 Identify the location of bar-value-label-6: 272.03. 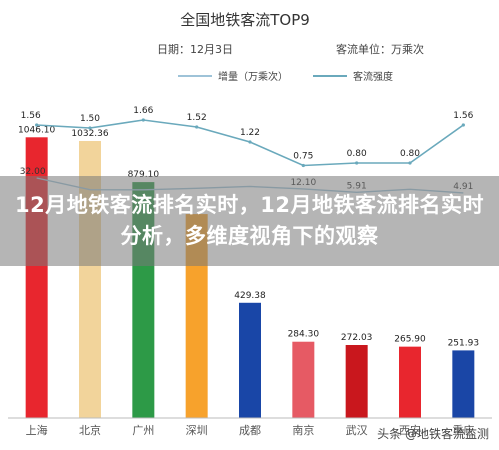
(357, 338).